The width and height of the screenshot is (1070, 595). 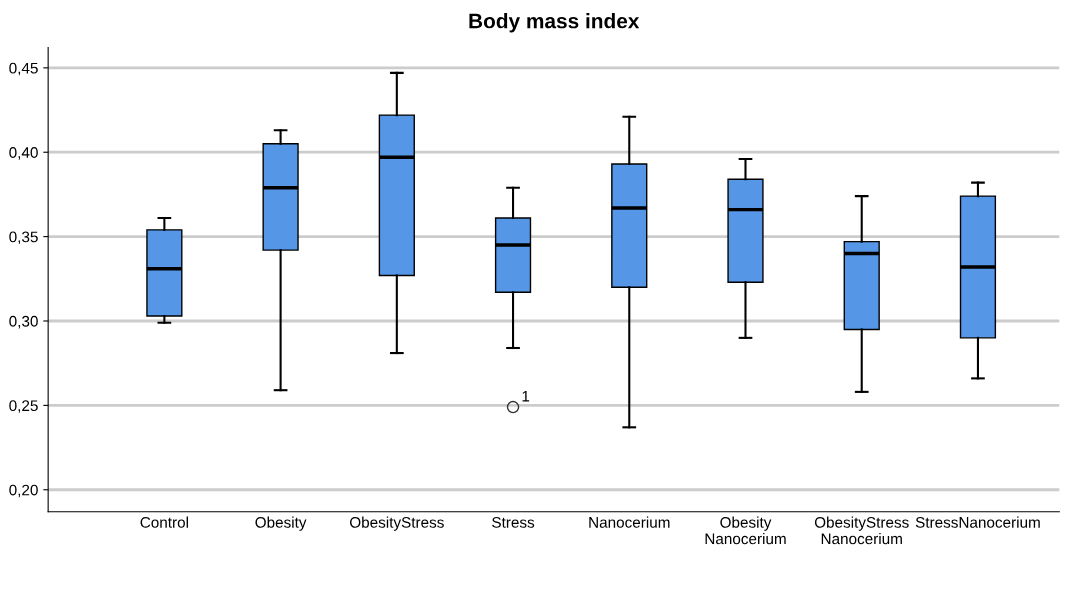 I want to click on y-tick-label: 0,40, so click(x=23, y=153).